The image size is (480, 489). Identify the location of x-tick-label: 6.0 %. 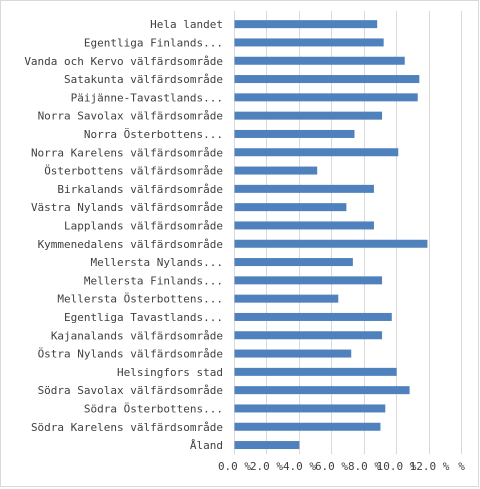
(331, 466).